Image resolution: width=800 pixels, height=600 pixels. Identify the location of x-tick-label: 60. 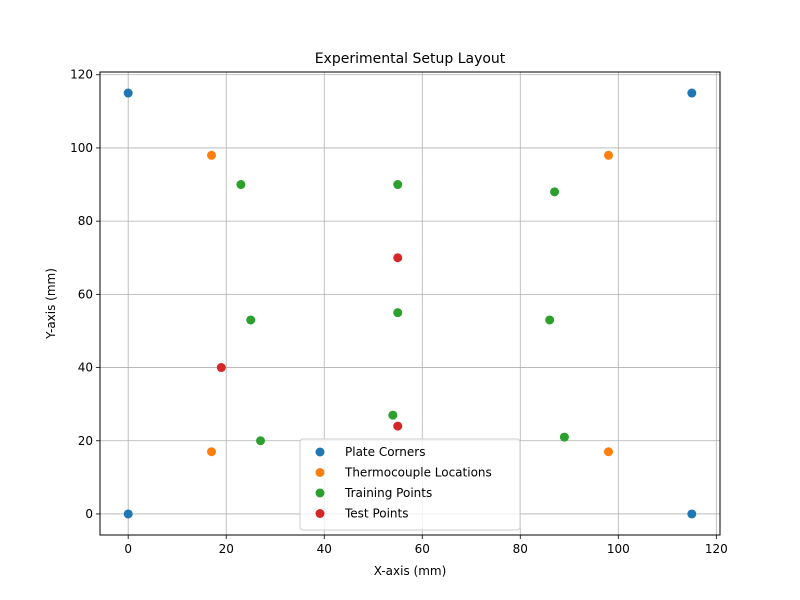
(422, 549).